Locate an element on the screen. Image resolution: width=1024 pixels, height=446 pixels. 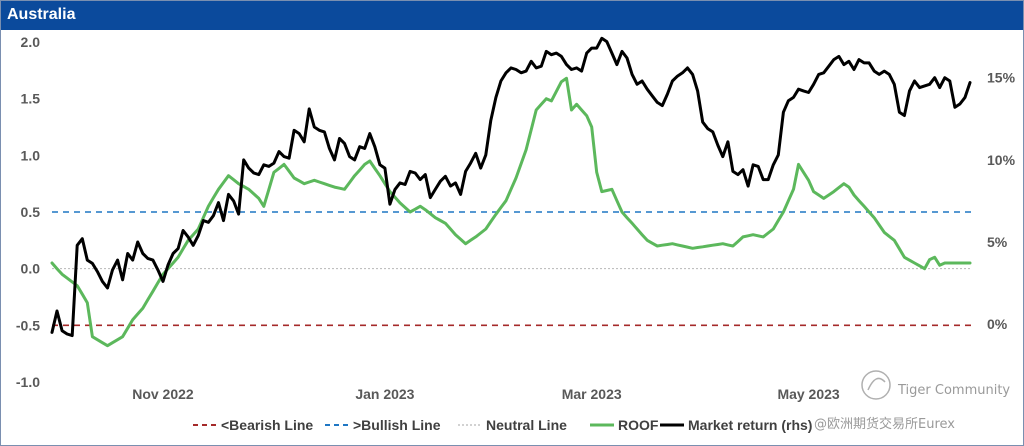
legend-label: Neutral Line is located at coordinates (526, 425).